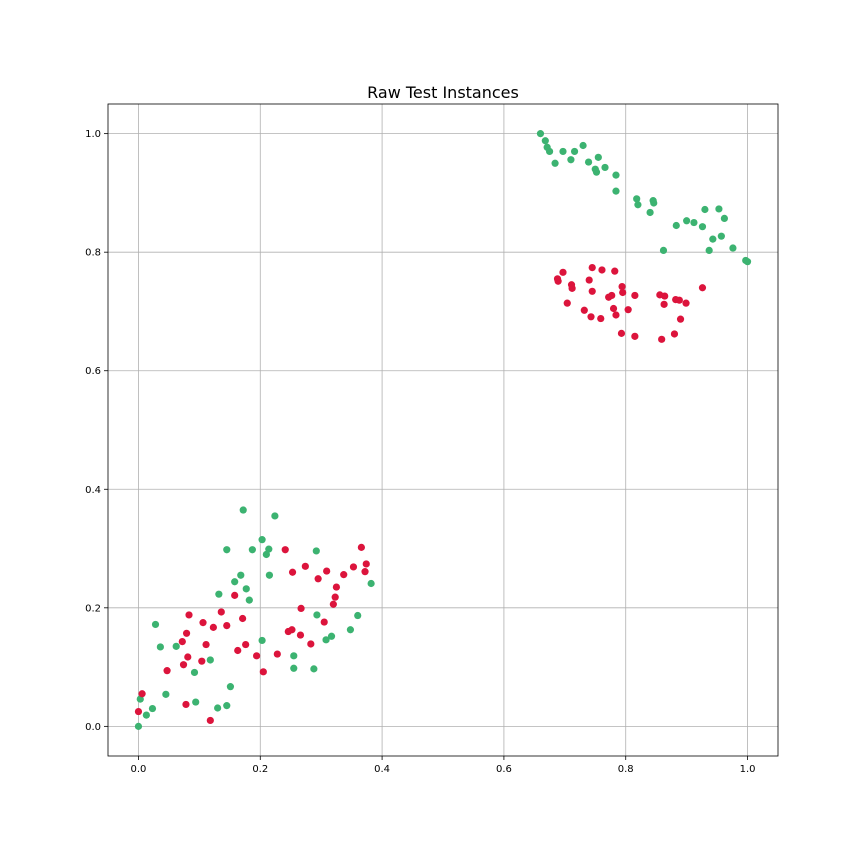 This screenshot has height=864, width=864. I want to click on x-tick-label: 0.2, so click(260, 769).